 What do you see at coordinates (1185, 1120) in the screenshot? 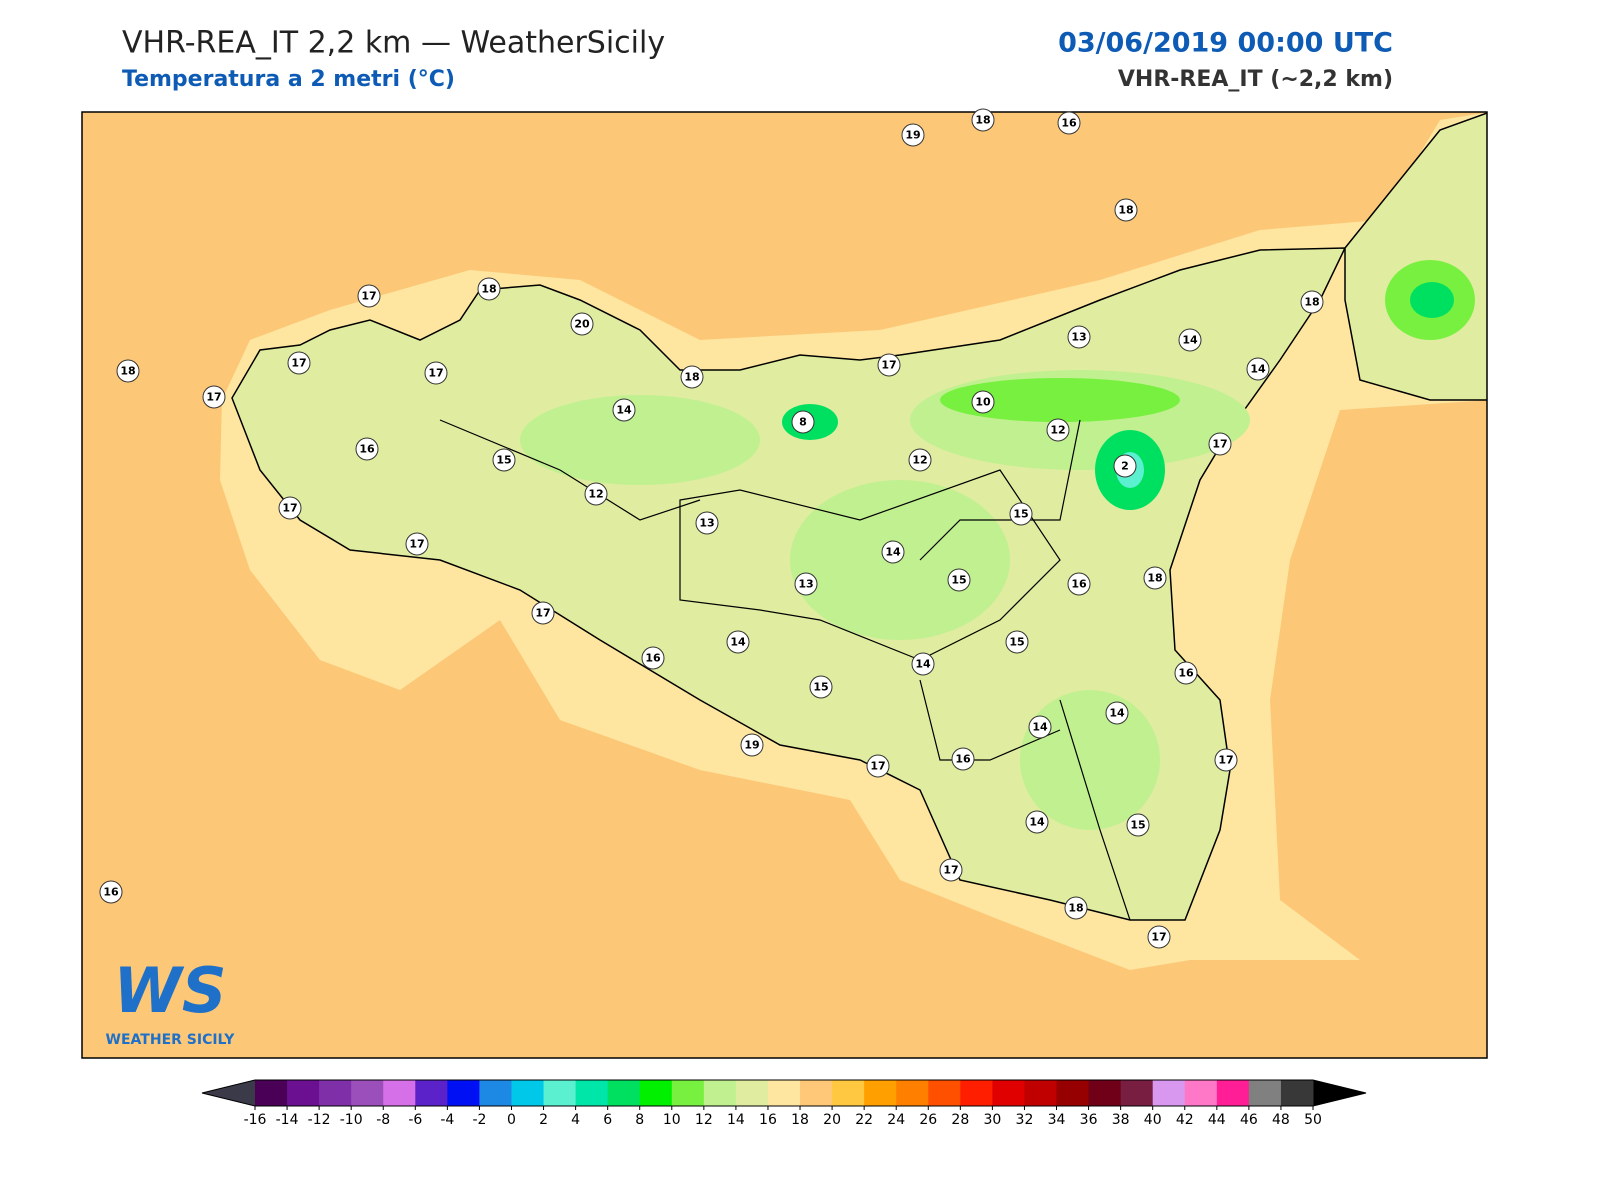
I see `colorbar-tick-label: 42` at bounding box center [1185, 1120].